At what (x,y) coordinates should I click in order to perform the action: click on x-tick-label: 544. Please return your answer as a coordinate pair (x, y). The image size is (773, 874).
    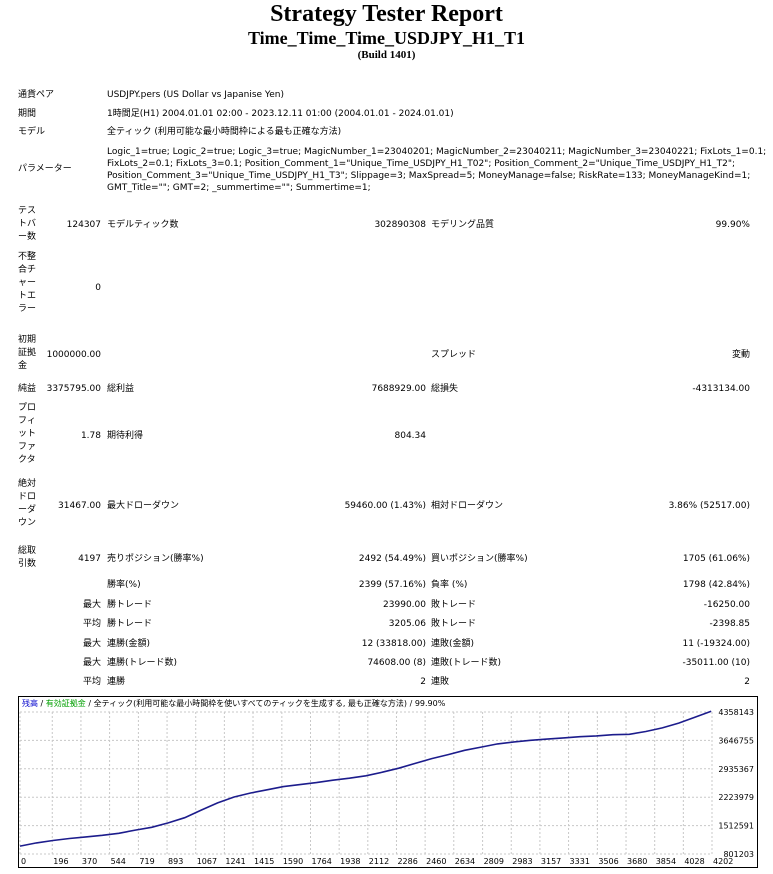
    Looking at the image, I should click on (118, 861).